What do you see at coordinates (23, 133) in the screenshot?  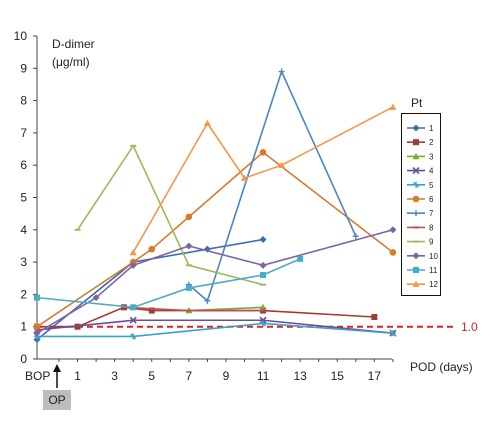 I see `y-tick-label: 7` at bounding box center [23, 133].